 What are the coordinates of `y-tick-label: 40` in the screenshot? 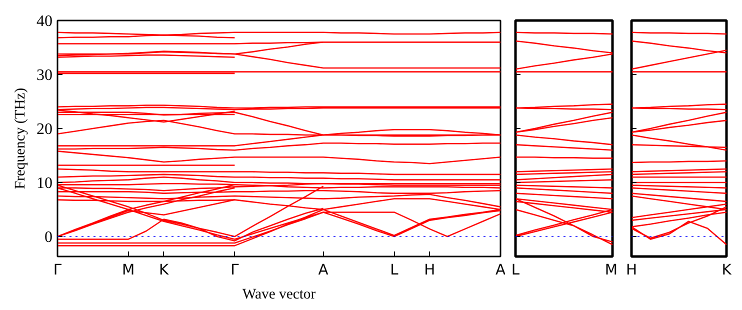 It's located at (44, 21).